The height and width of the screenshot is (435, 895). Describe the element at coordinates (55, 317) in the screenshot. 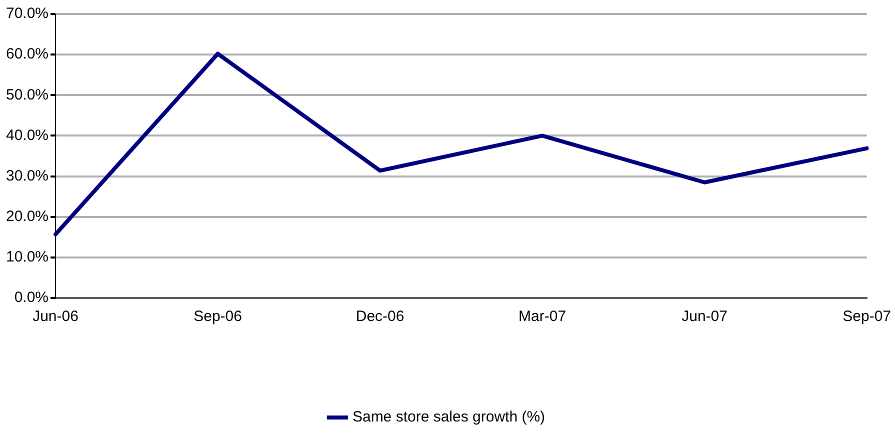

I see `x-tick-label: Jun-06` at that location.